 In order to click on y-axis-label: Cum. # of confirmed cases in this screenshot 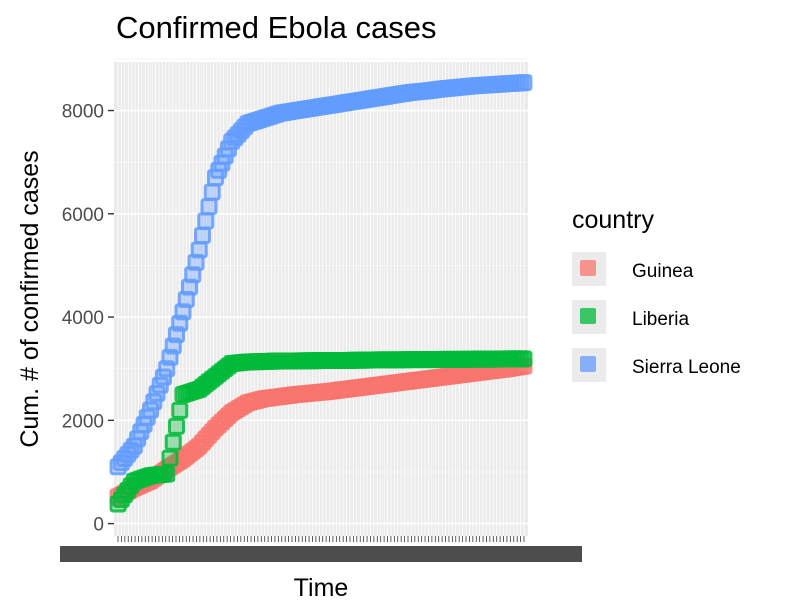, I will do `click(30, 298)`.